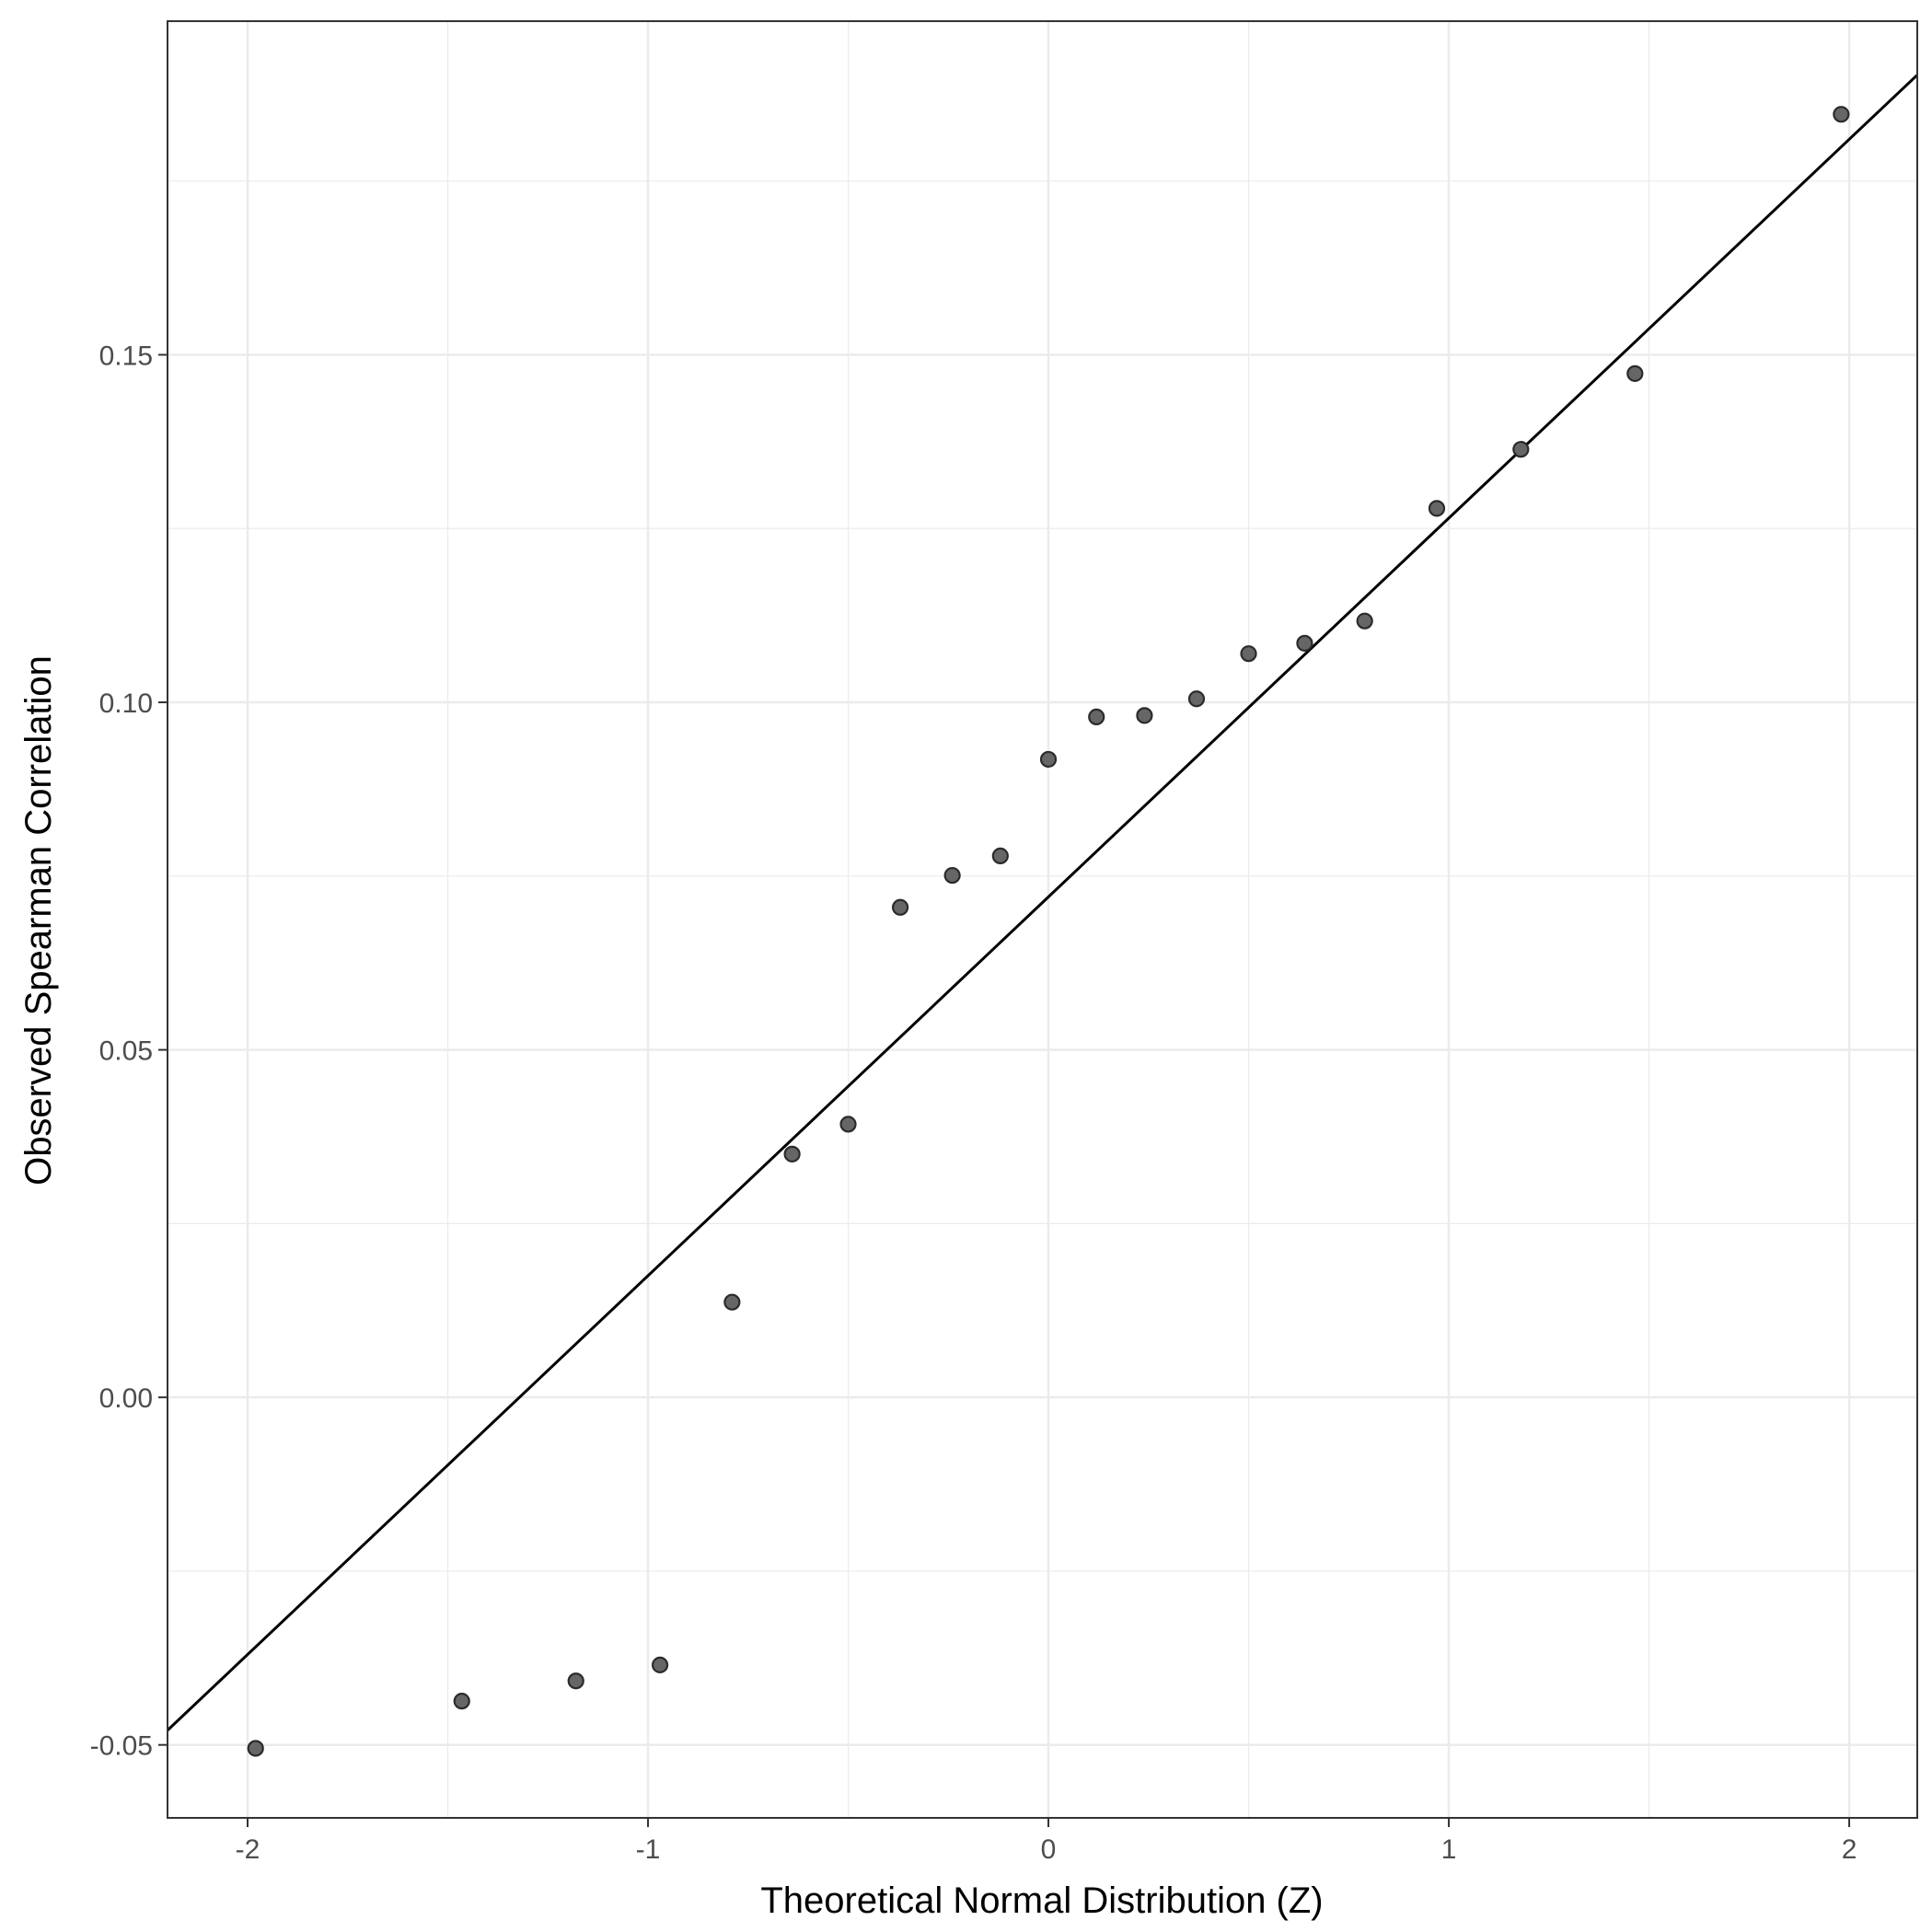 The height and width of the screenshot is (1932, 1932). Describe the element at coordinates (648, 1850) in the screenshot. I see `x-tick-label: -1` at that location.